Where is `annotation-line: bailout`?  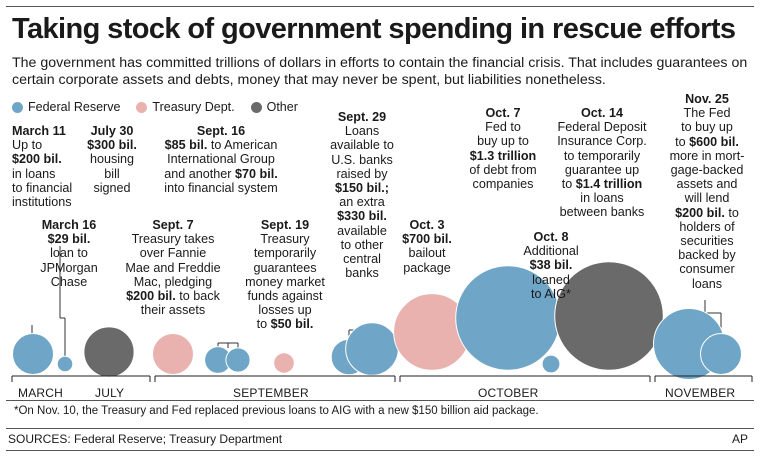 annotation-line: bailout is located at coordinates (427, 253).